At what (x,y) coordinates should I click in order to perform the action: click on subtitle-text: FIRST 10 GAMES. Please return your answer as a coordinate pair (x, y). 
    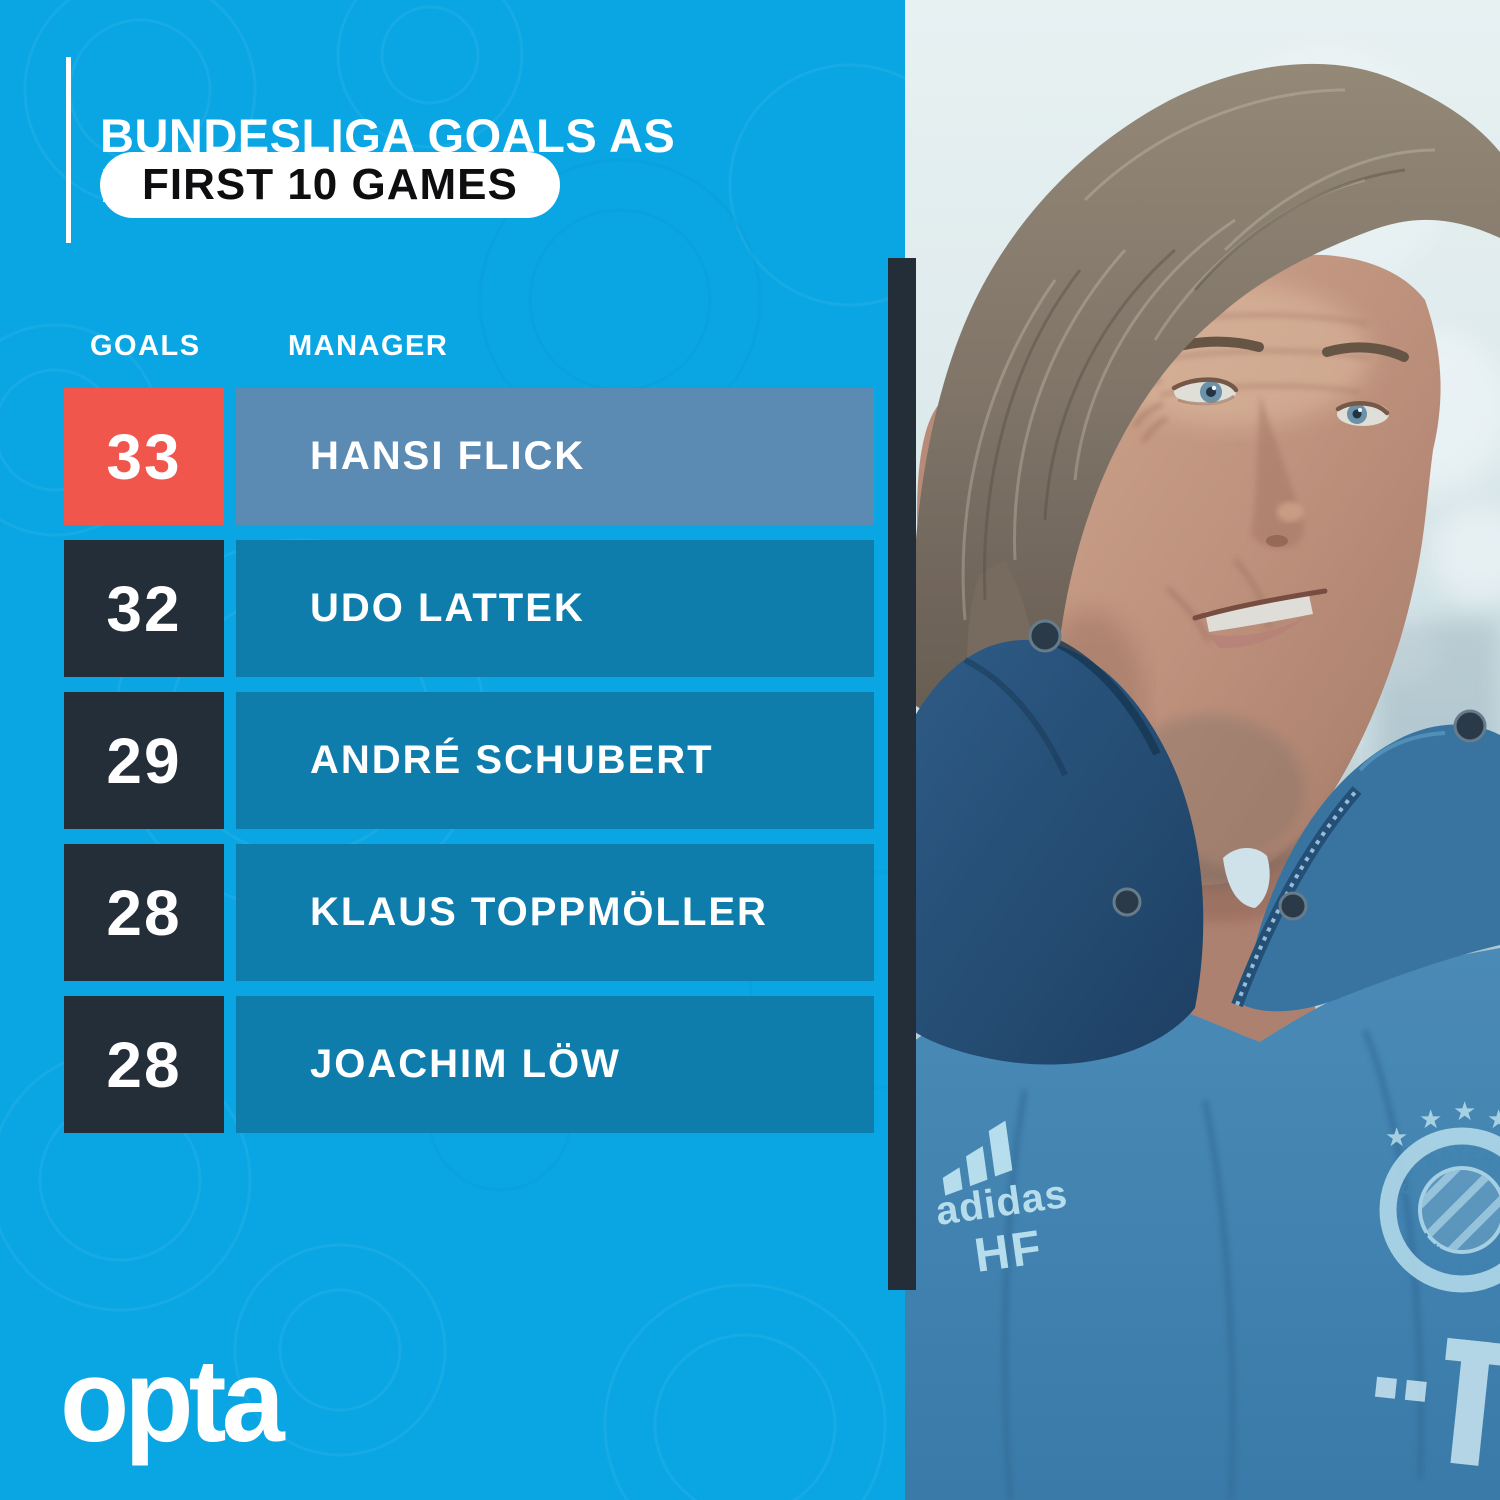
    Looking at the image, I should click on (330, 184).